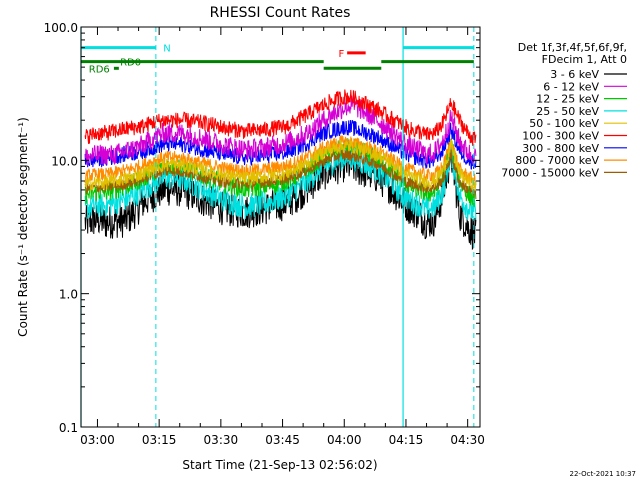  I want to click on series-line-25-50kev, so click(280, 181).